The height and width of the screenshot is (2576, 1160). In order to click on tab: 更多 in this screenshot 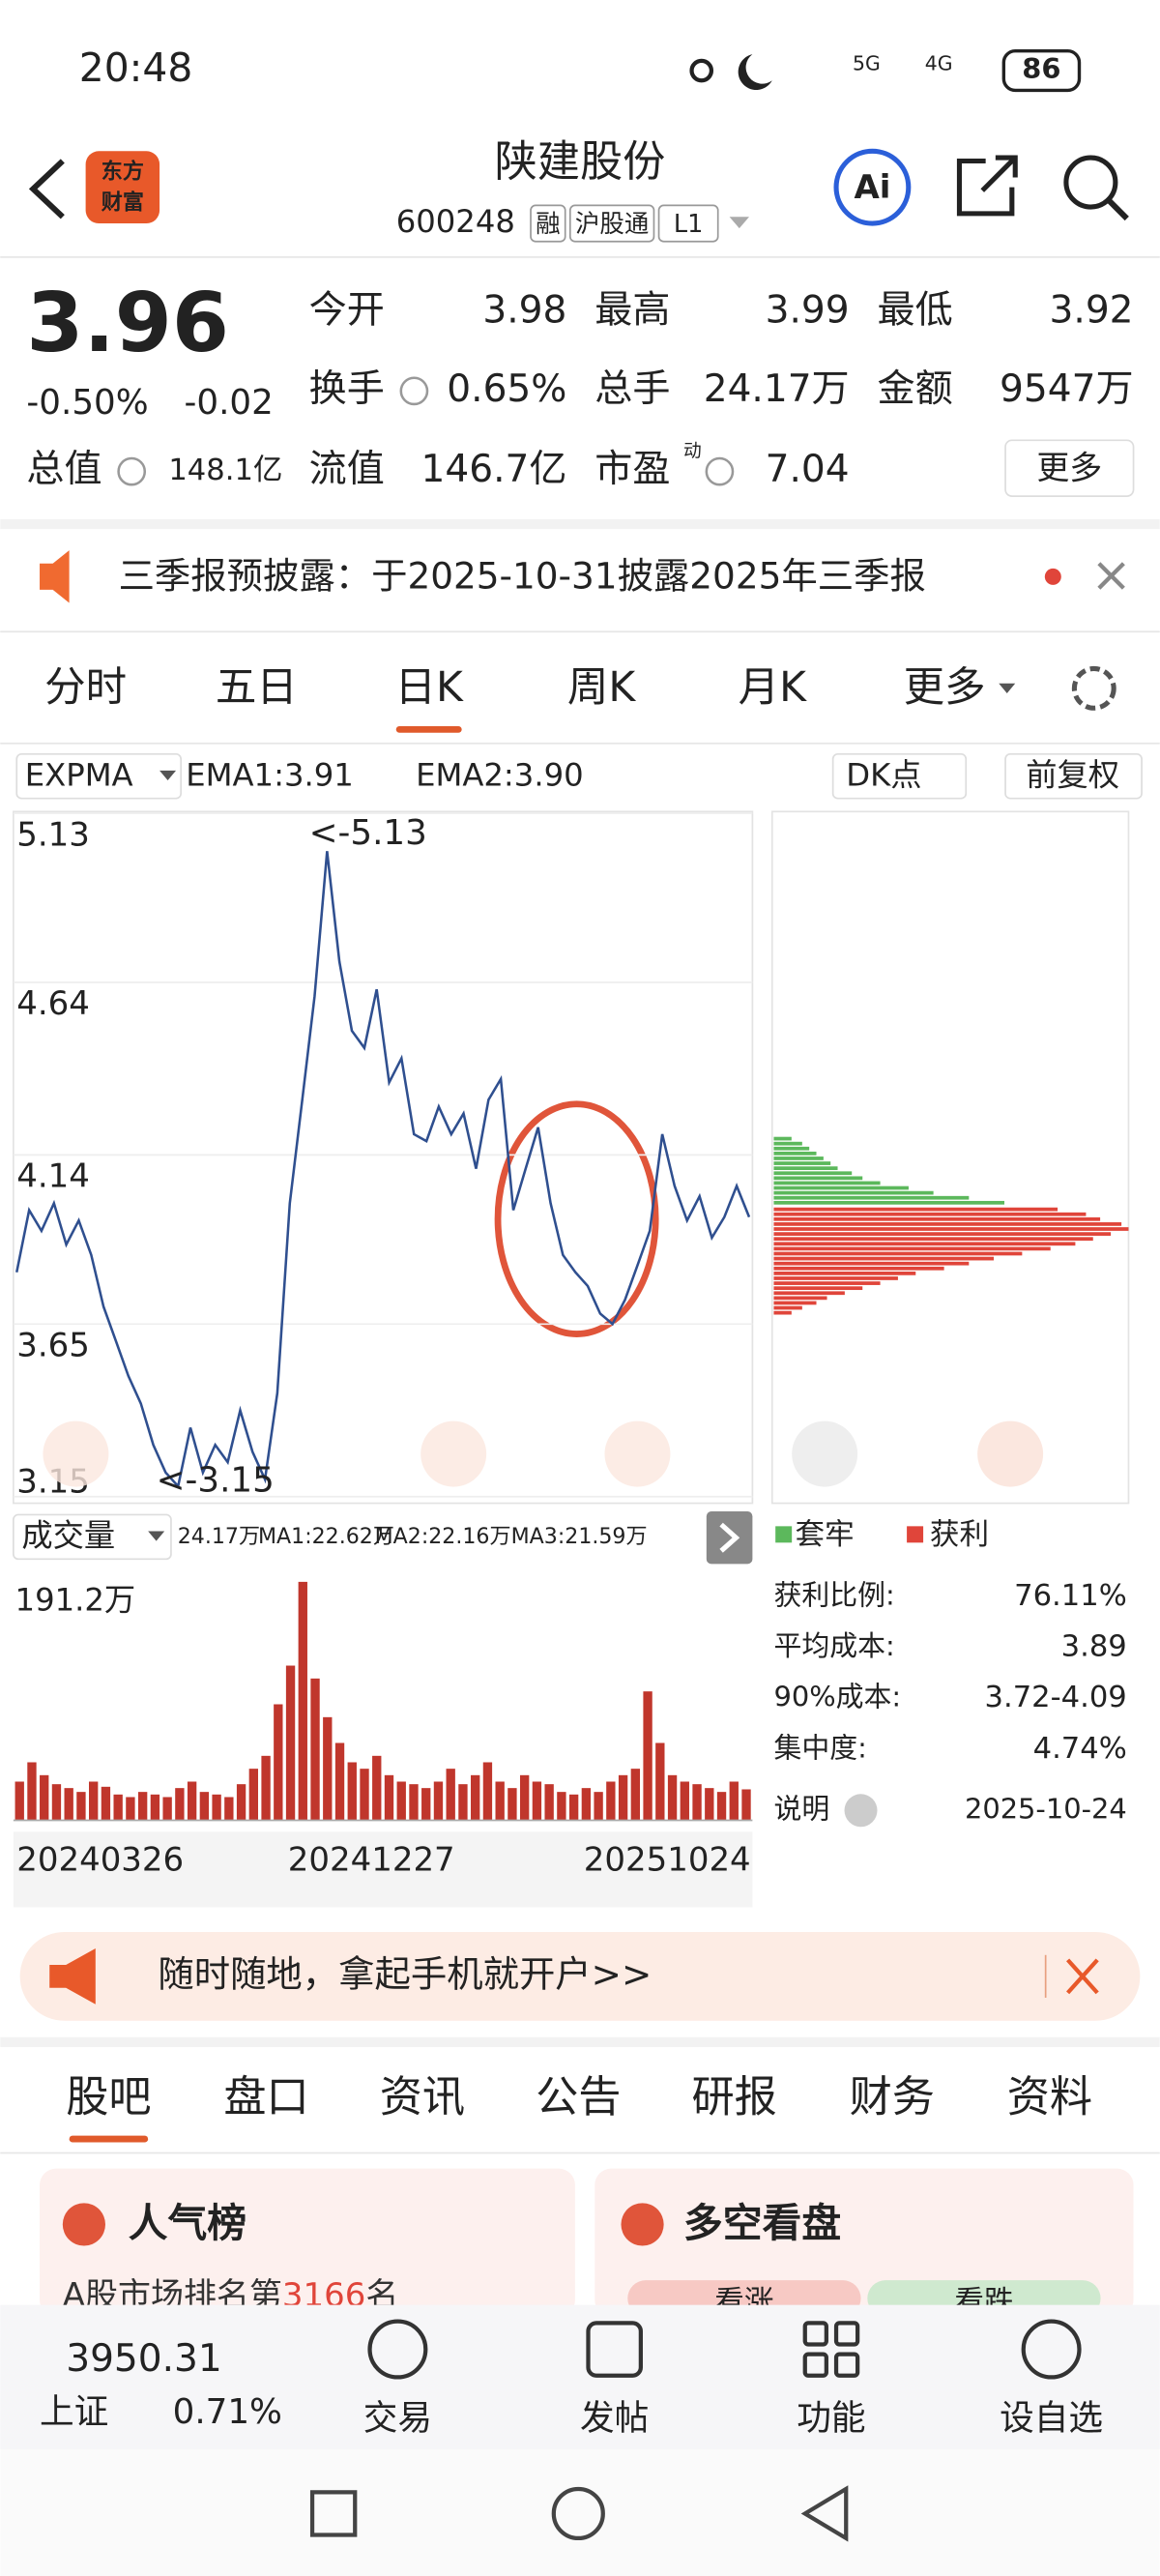, I will do `click(945, 688)`.